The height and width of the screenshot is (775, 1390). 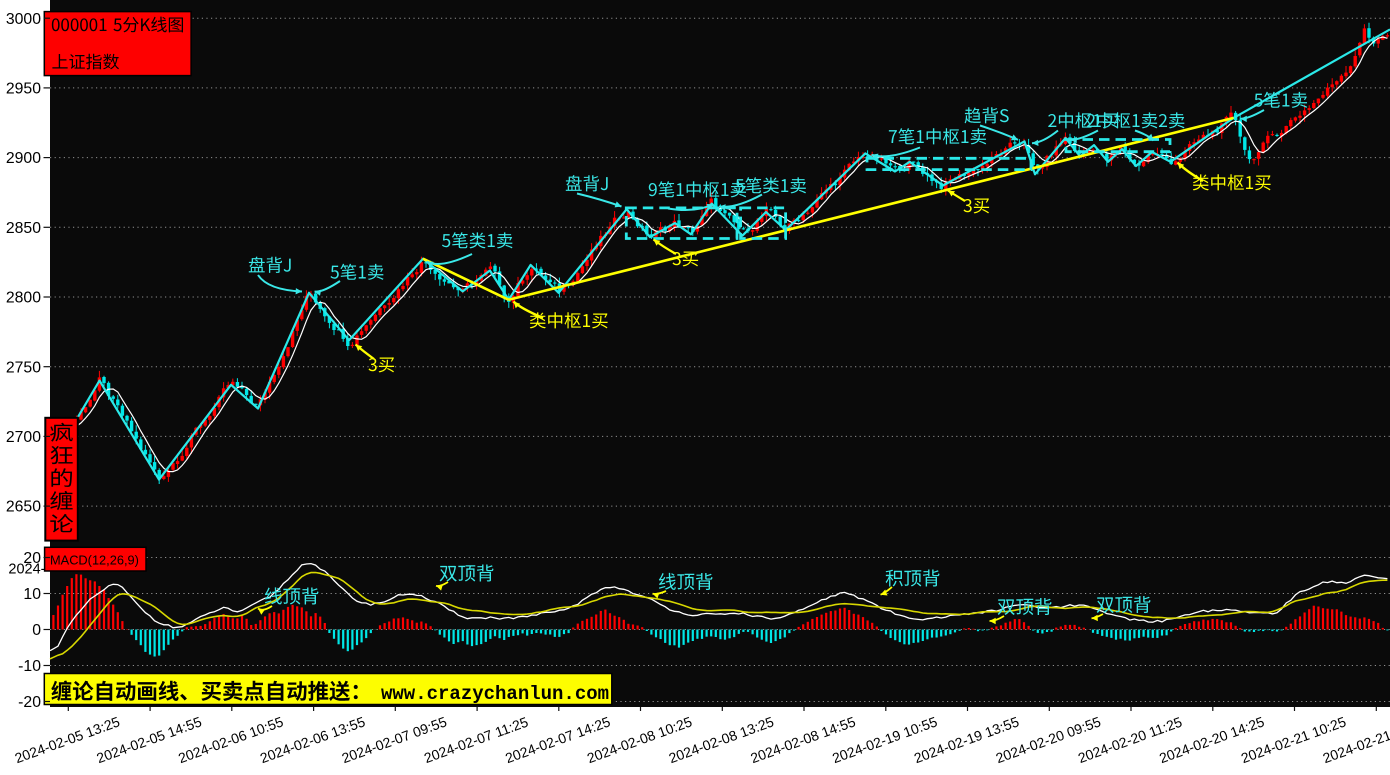 What do you see at coordinates (29, 666) in the screenshot?
I see `svg-text: -10` at bounding box center [29, 666].